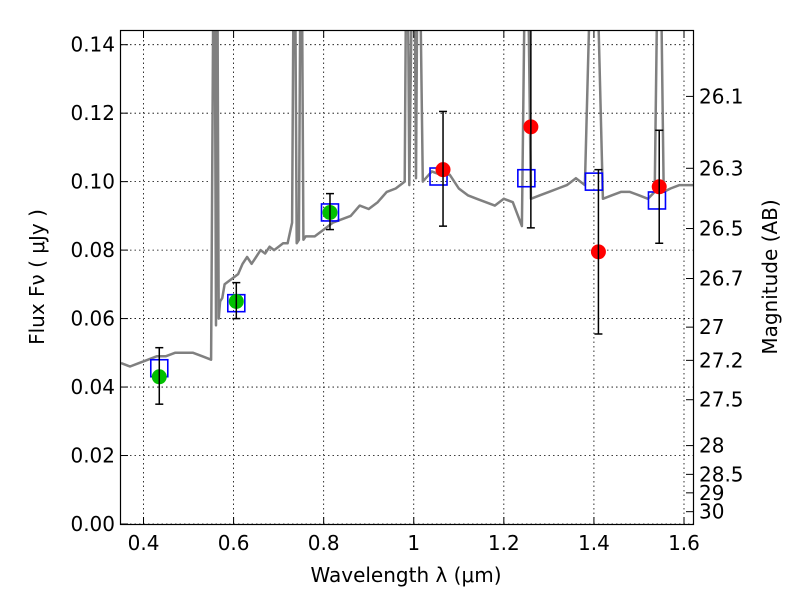 This screenshot has height=600, width=800. I want to click on right-tick-label: 26.5, so click(721, 229).